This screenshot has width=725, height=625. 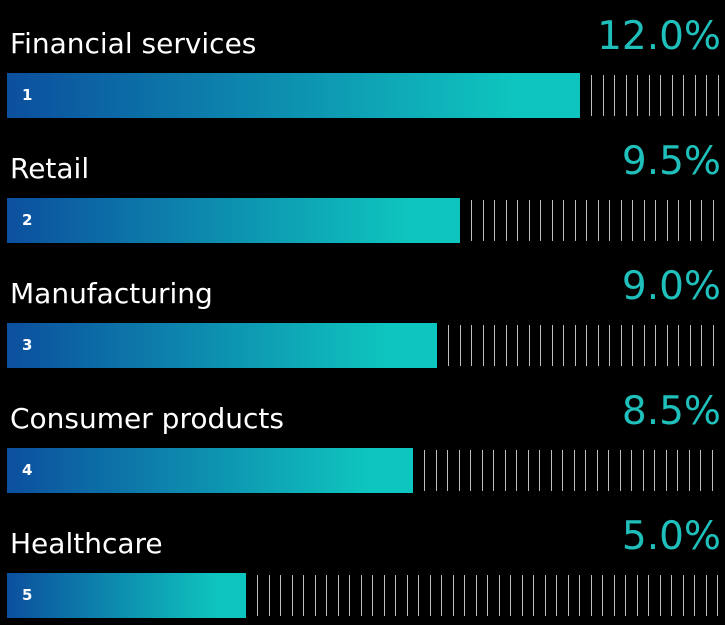 I want to click on bar: 3, so click(x=222, y=345).